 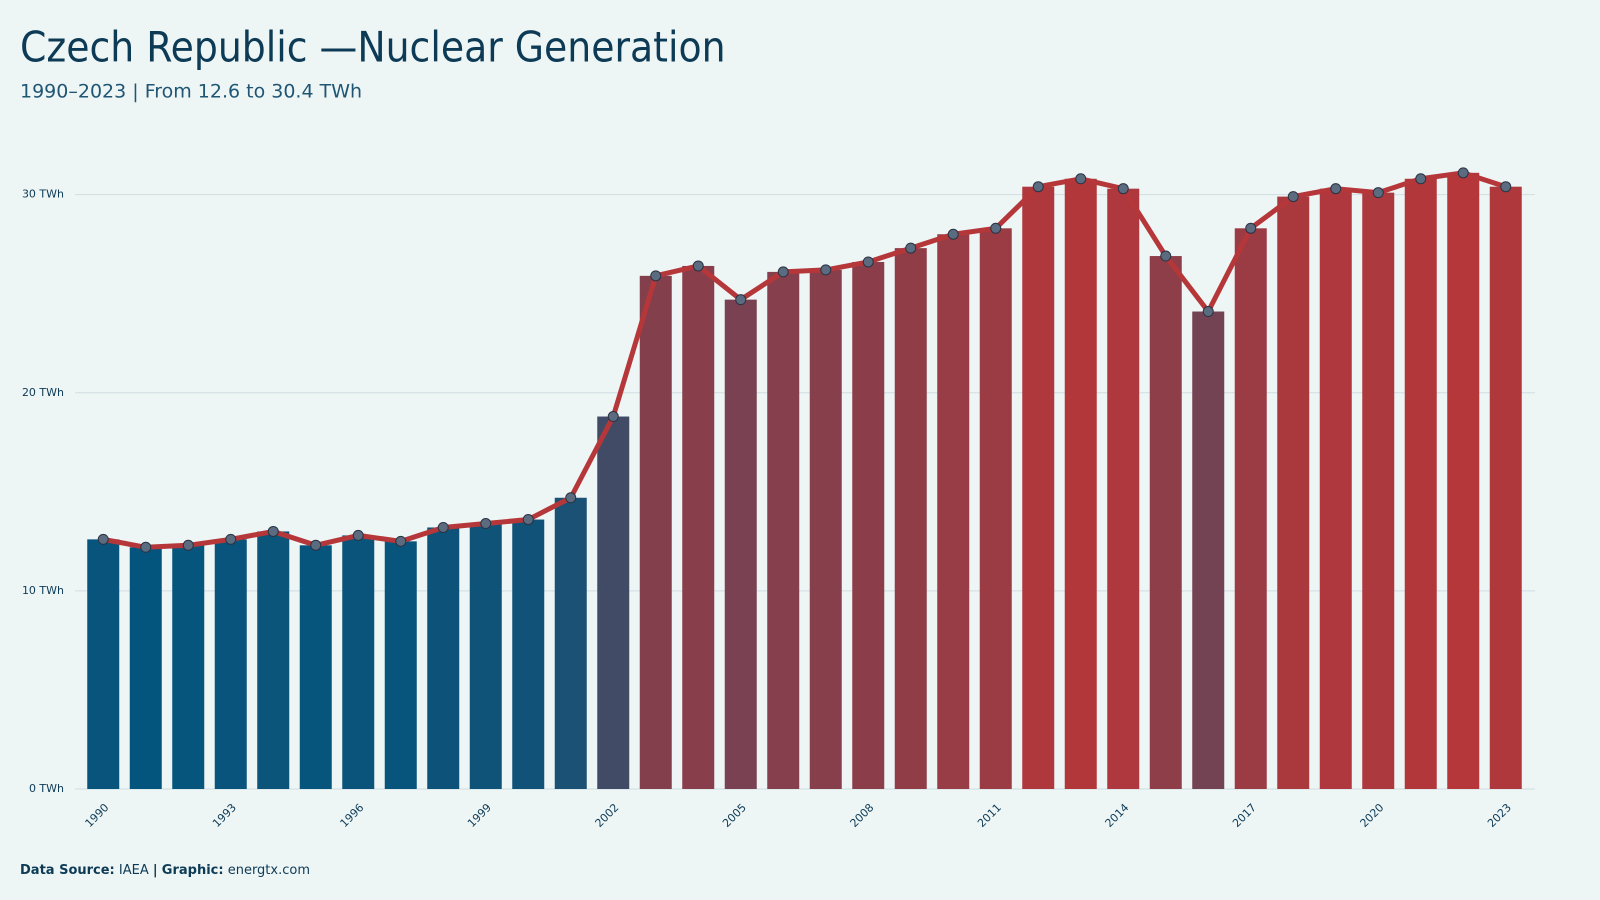 What do you see at coordinates (46, 788) in the screenshot?
I see `y-tick-label: 0 TWh` at bounding box center [46, 788].